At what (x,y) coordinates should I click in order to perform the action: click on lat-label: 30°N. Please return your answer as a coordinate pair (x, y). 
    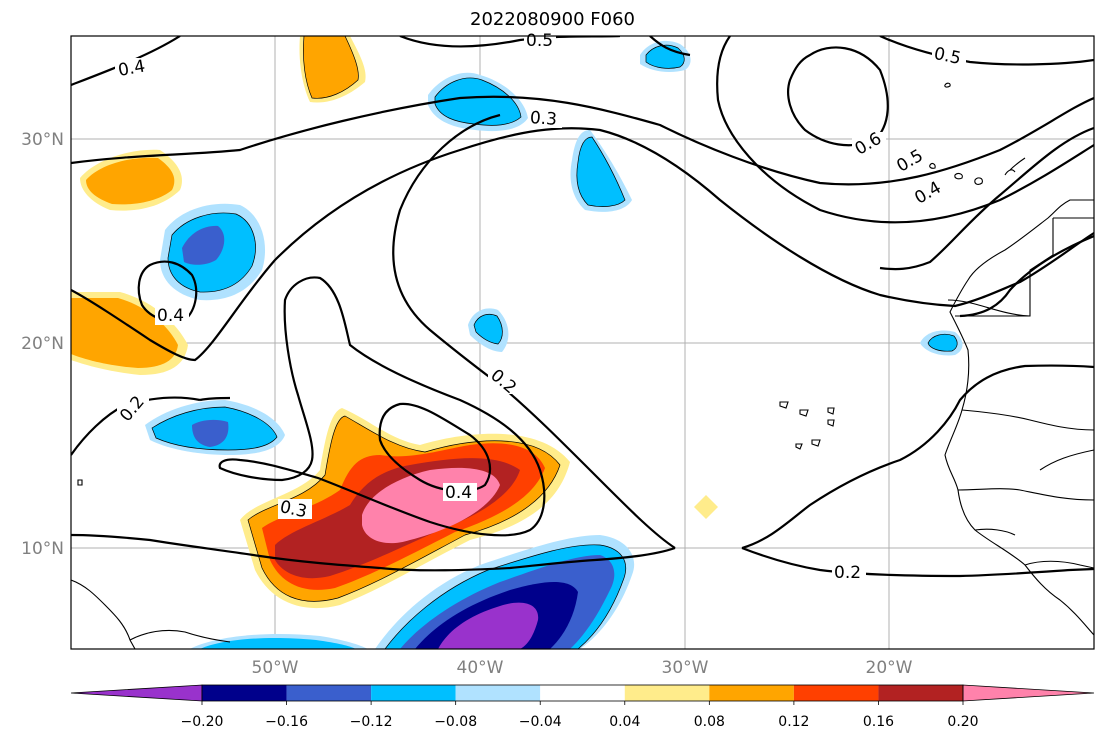
    Looking at the image, I should click on (42, 140).